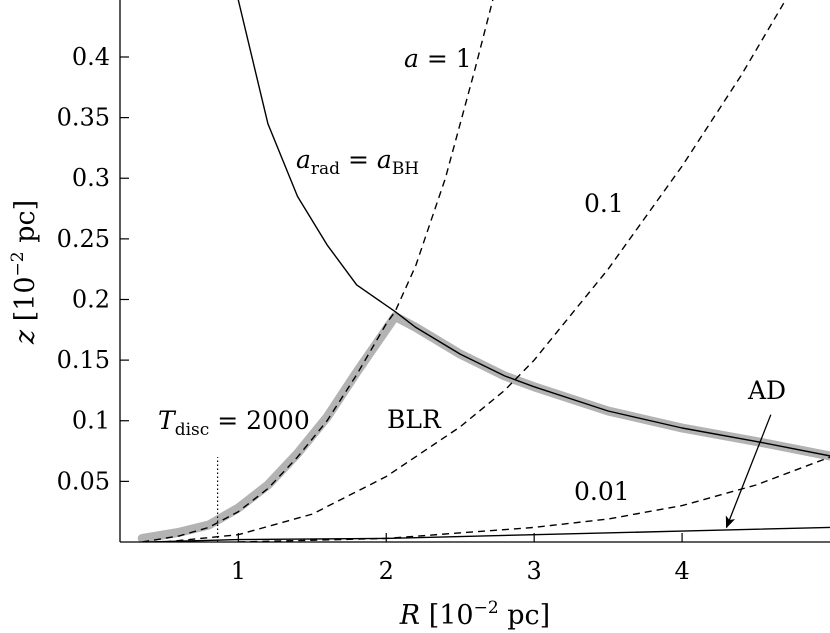 The image size is (830, 633). Describe the element at coordinates (83, 239) in the screenshot. I see `y-tick-label: 0.25` at that location.